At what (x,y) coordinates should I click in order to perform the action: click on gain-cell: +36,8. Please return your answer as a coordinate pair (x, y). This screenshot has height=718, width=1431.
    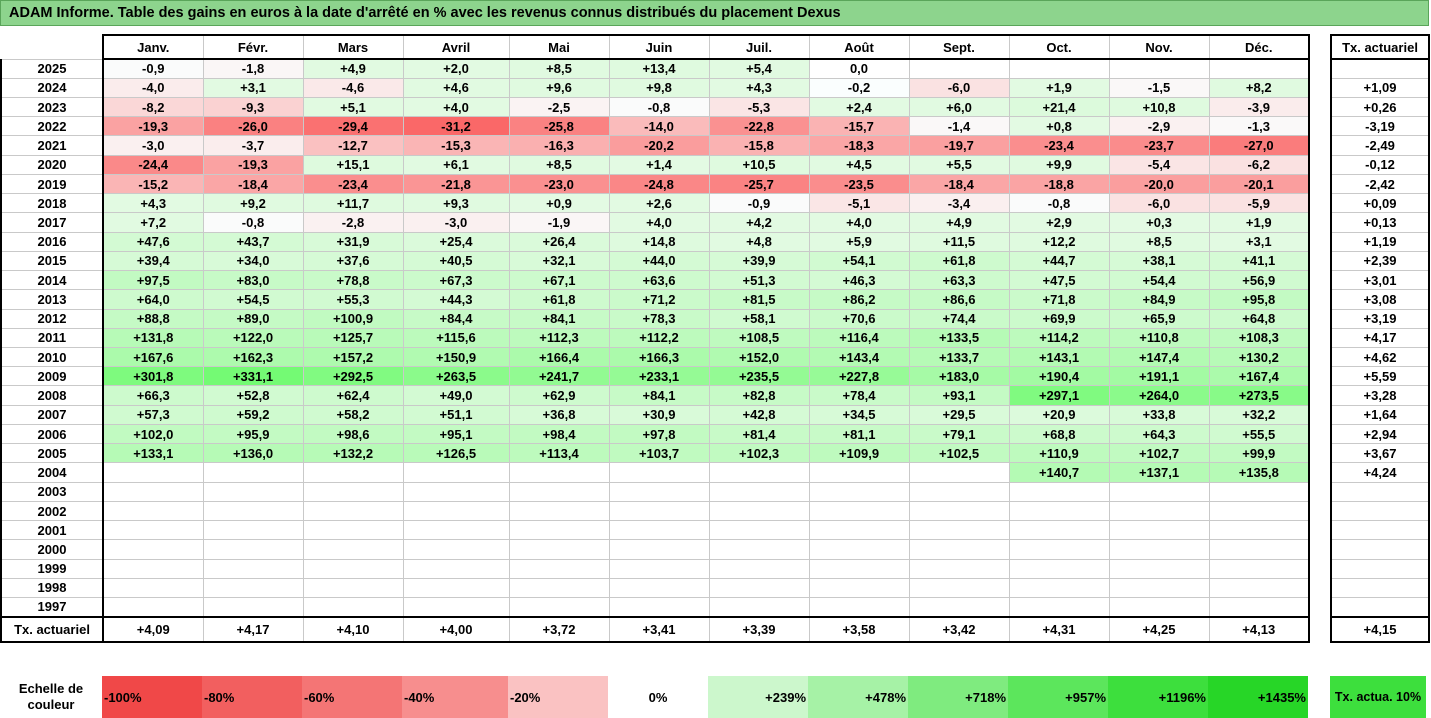
    Looking at the image, I should click on (559, 414).